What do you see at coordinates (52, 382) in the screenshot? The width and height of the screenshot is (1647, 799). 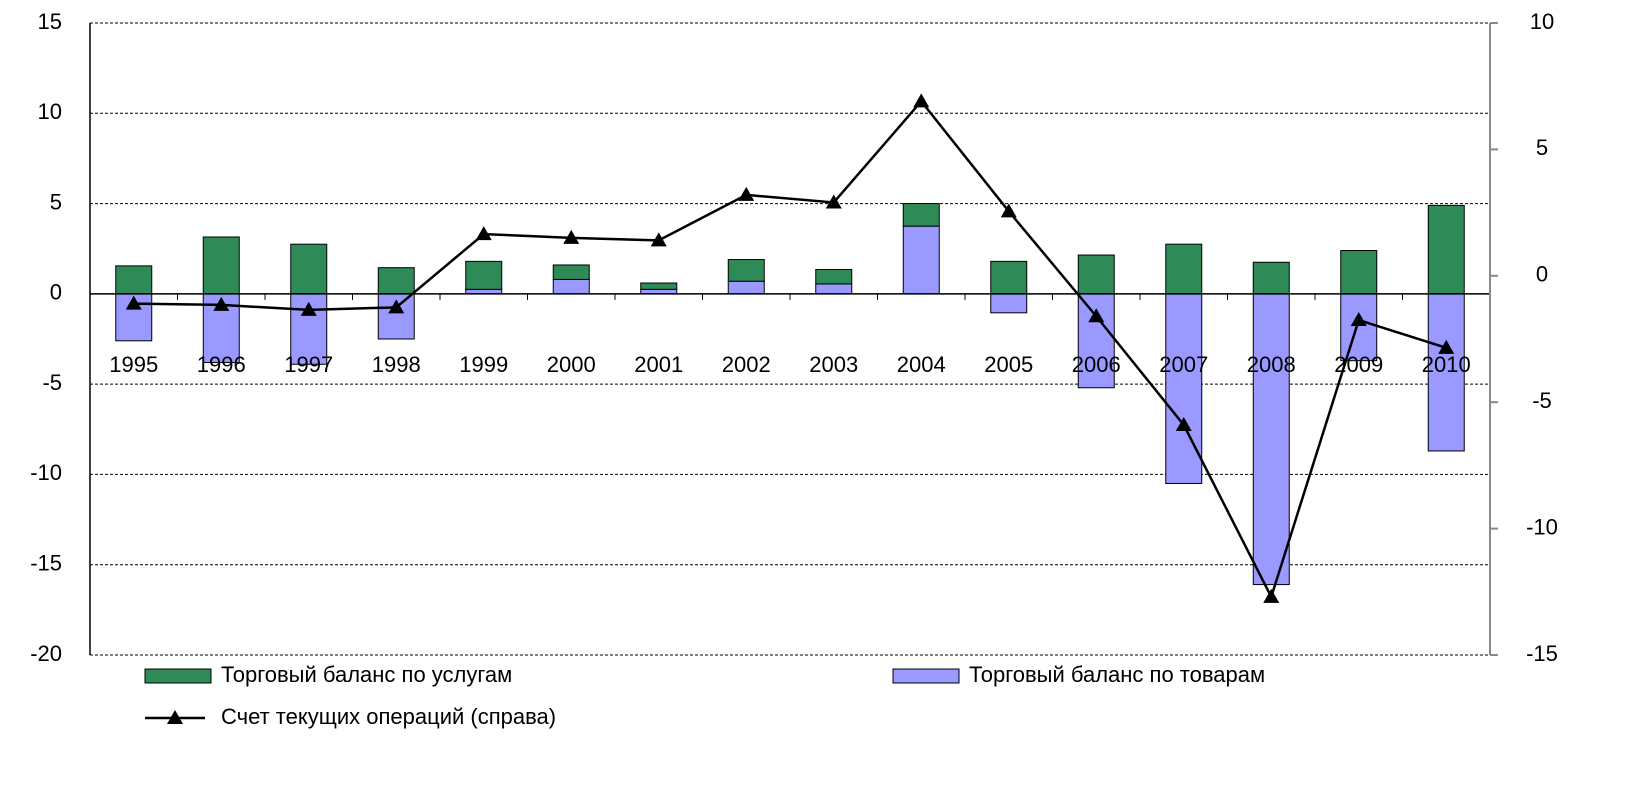 I see `y-tick-label: -5` at bounding box center [52, 382].